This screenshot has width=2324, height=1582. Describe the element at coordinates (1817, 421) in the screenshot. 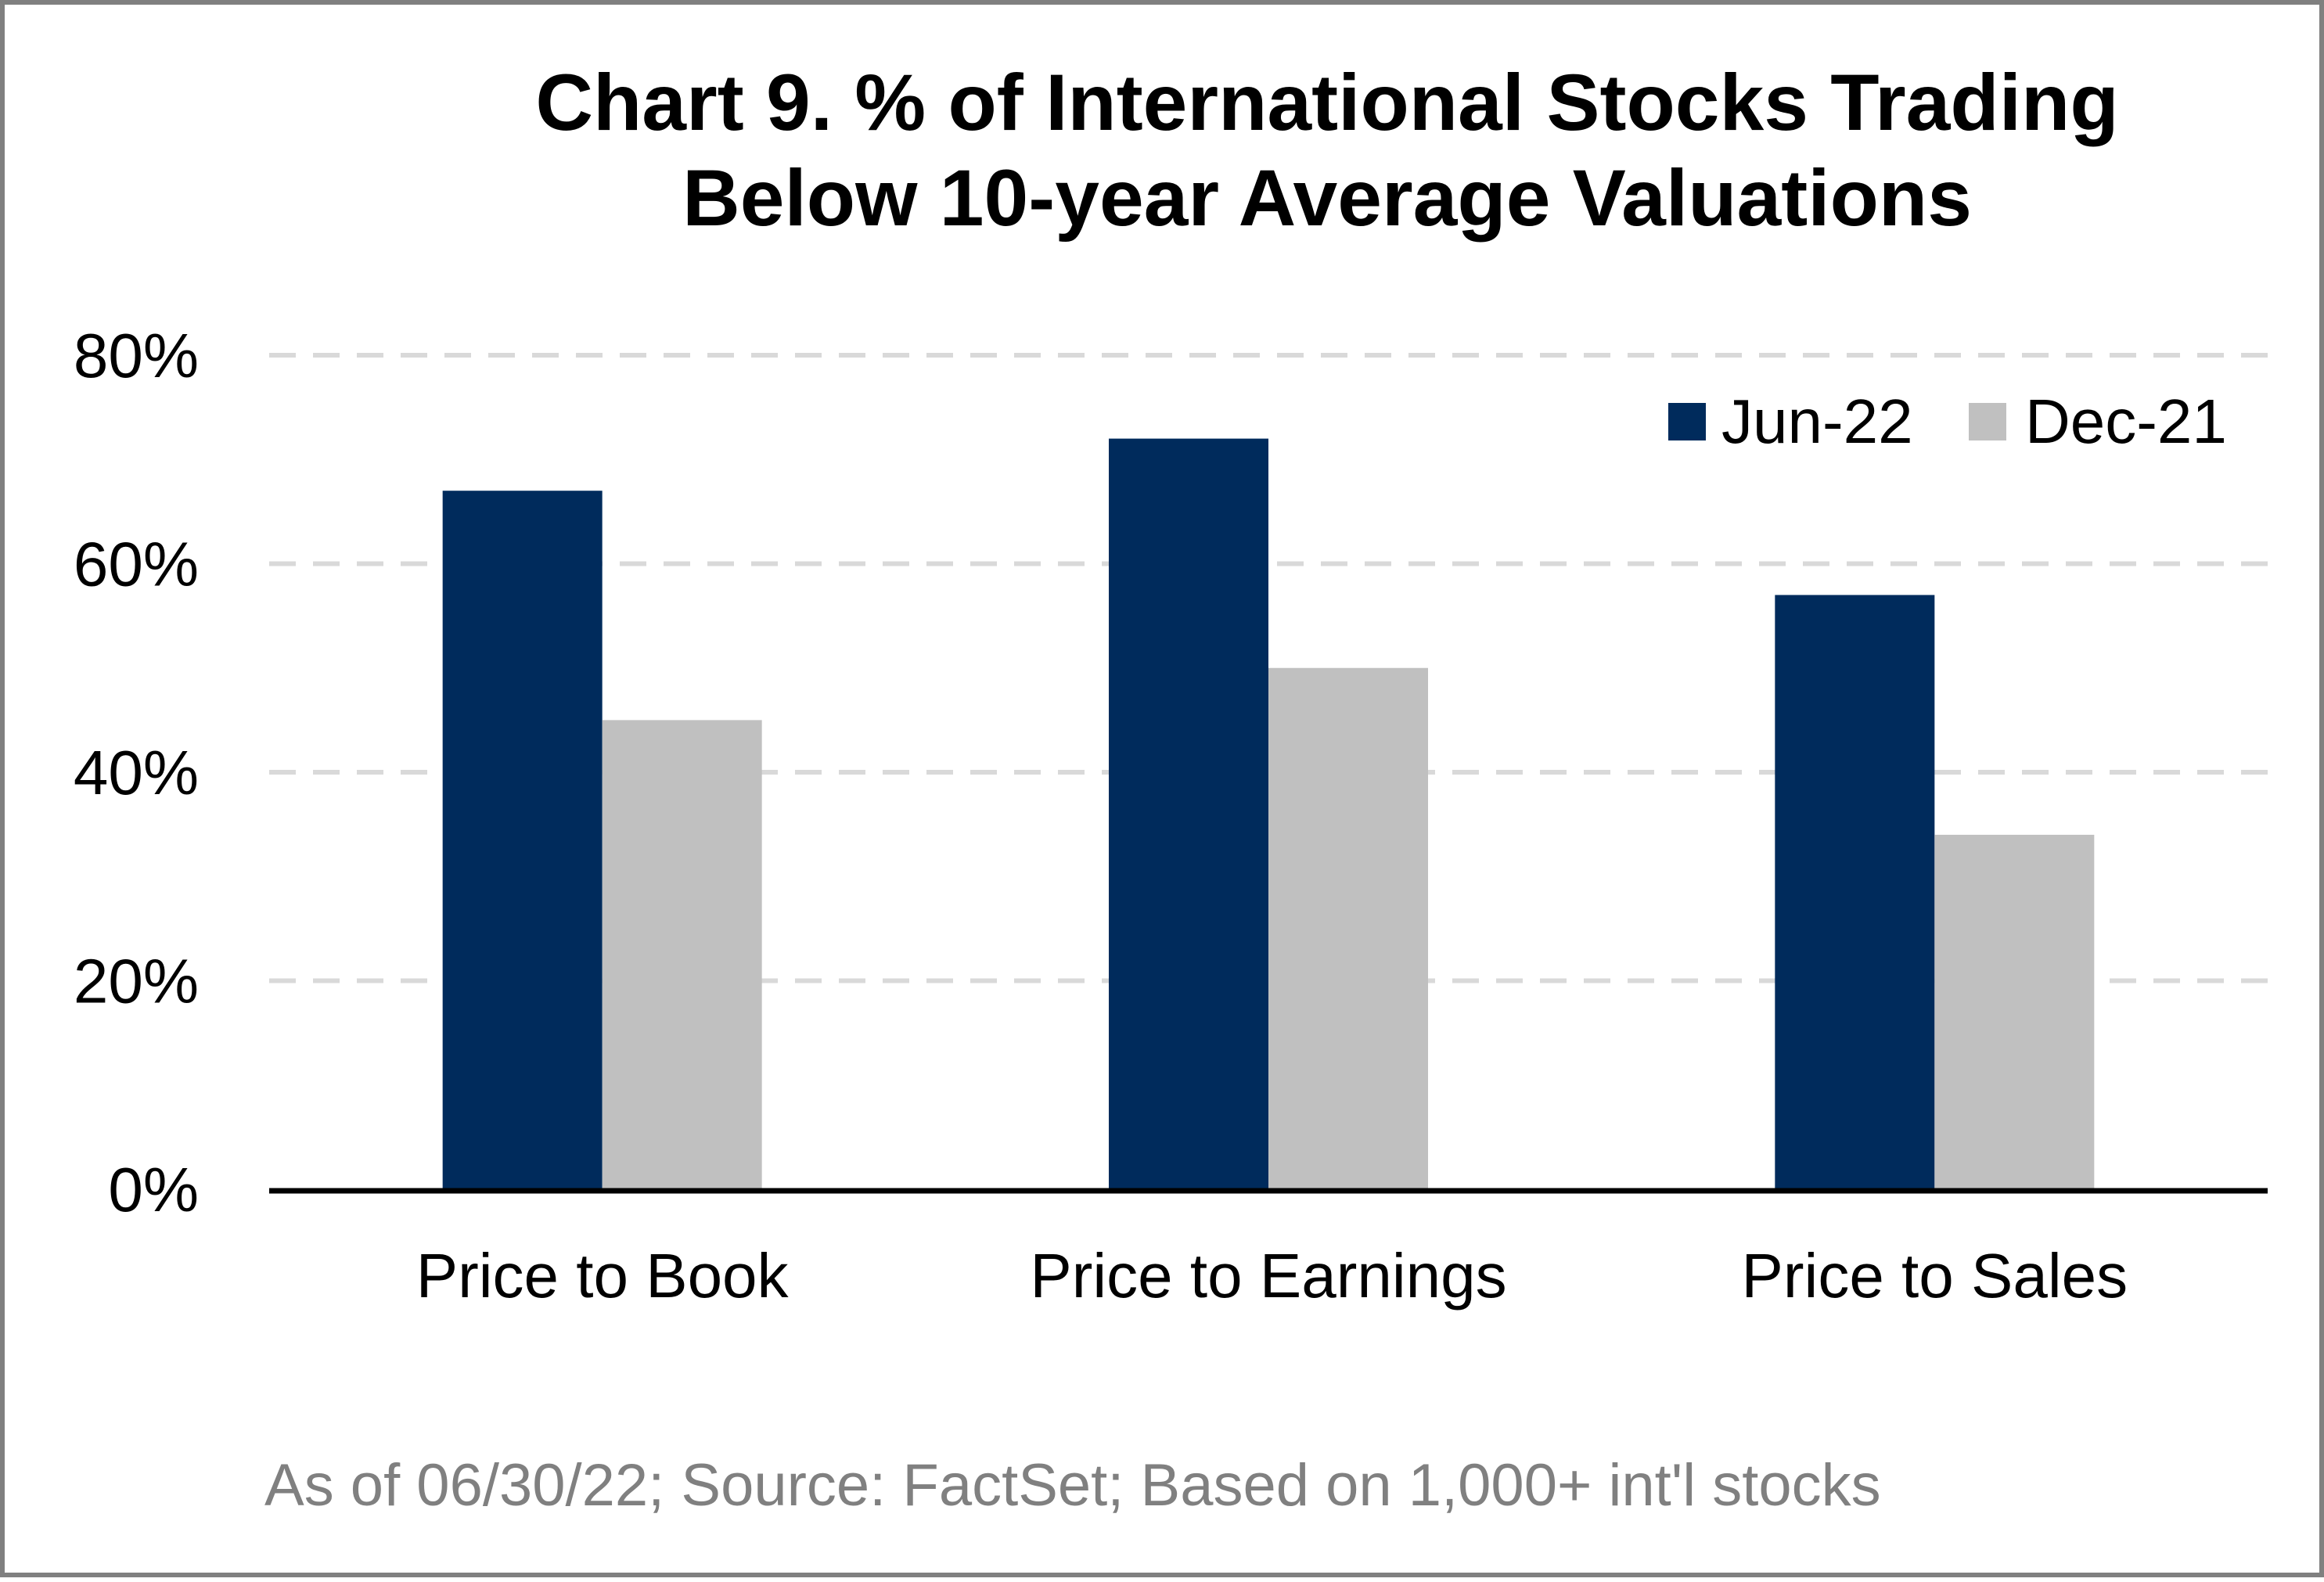

I see `legend-label-jun-22: Jun-22` at that location.